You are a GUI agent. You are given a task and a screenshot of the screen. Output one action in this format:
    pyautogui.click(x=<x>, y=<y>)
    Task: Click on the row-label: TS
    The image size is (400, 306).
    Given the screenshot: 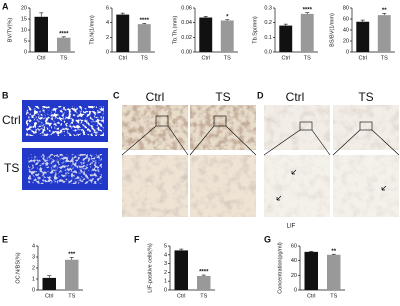 What is the action you would take?
    pyautogui.click(x=11, y=168)
    